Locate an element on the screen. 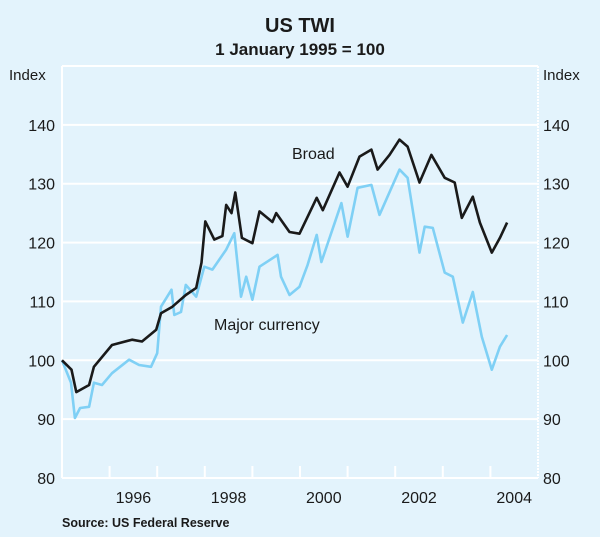 The width and height of the screenshot is (600, 537). x-tick-label: 2000 is located at coordinates (324, 498).